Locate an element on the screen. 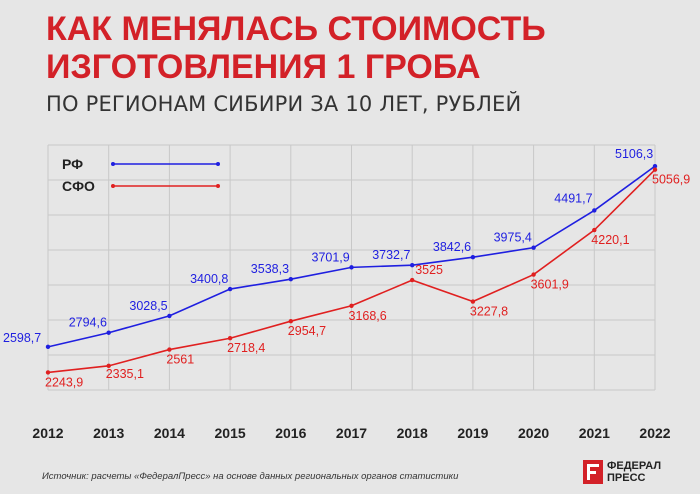 The height and width of the screenshot is (494, 700). data-label: 5106,3 is located at coordinates (634, 154).